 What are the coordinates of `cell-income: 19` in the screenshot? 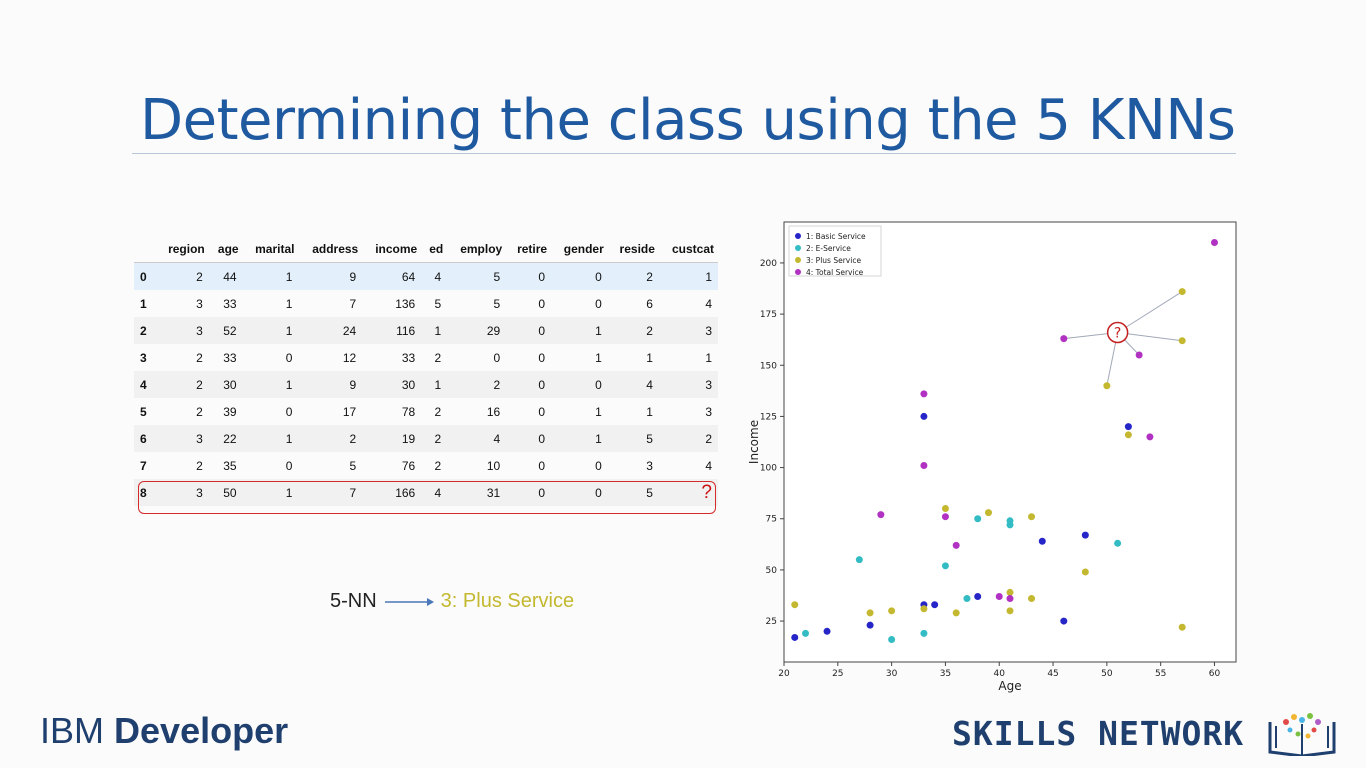 It's located at (392, 438).